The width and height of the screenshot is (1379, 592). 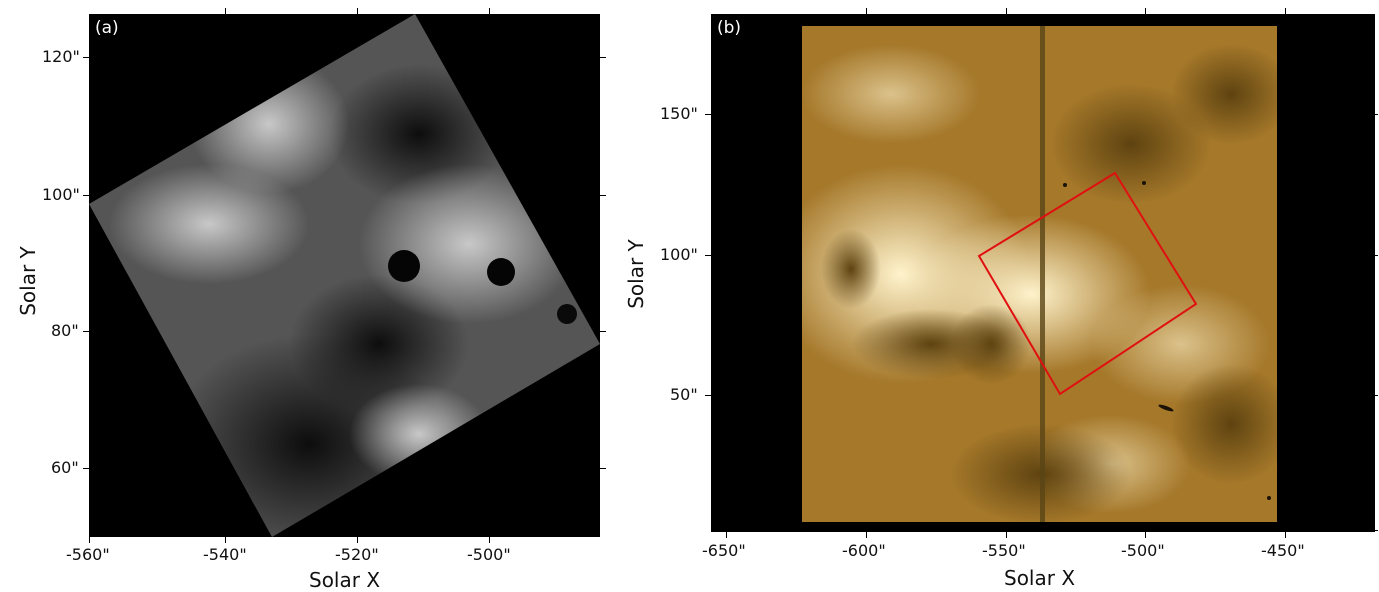 What do you see at coordinates (107, 28) in the screenshot?
I see `panel-a-label: (a)` at bounding box center [107, 28].